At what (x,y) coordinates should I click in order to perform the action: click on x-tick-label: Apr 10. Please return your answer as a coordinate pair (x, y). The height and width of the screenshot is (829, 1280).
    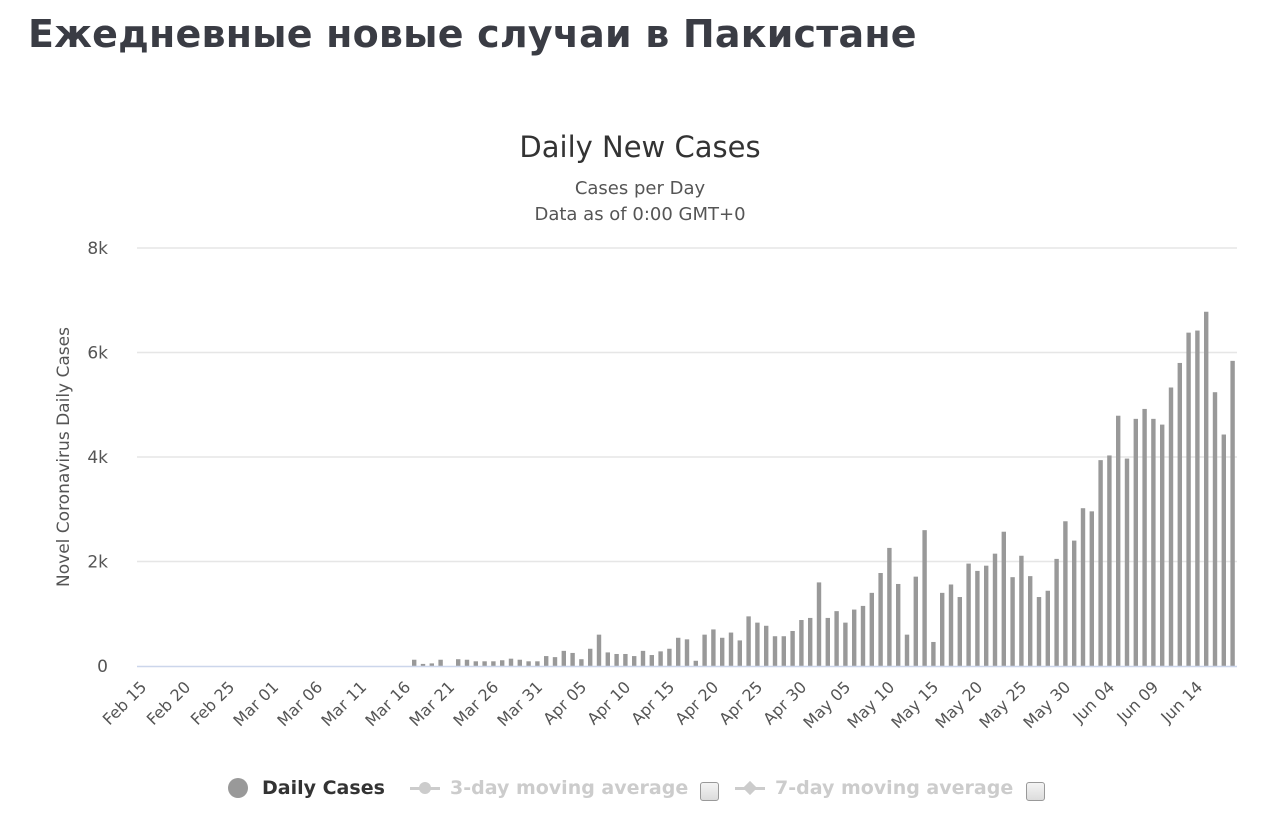
    Looking at the image, I should click on (608, 702).